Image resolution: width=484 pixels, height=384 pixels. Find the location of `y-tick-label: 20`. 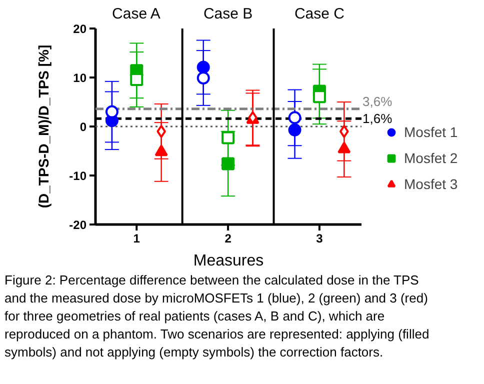

y-tick-label: 20 is located at coordinates (80, 29).